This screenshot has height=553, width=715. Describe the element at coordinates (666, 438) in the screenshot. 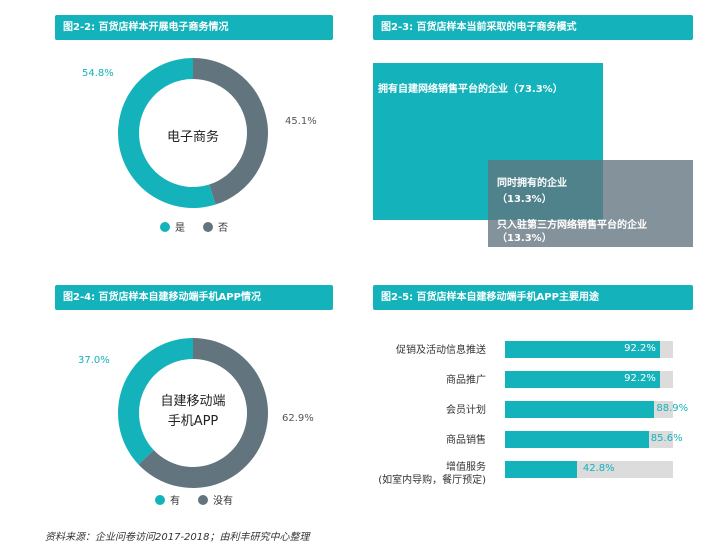

I see `bar-value-label: 85.6%` at that location.